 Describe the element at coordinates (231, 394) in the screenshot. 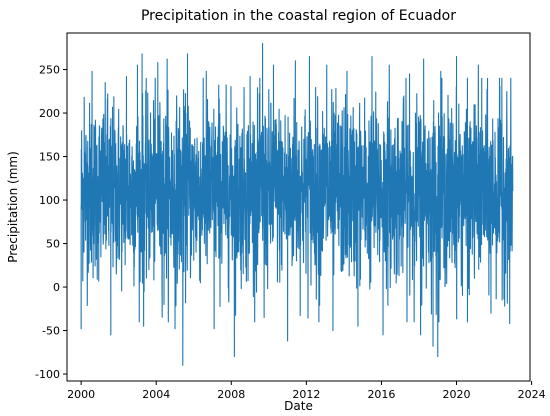

I see `x-tick-label: 2008` at that location.